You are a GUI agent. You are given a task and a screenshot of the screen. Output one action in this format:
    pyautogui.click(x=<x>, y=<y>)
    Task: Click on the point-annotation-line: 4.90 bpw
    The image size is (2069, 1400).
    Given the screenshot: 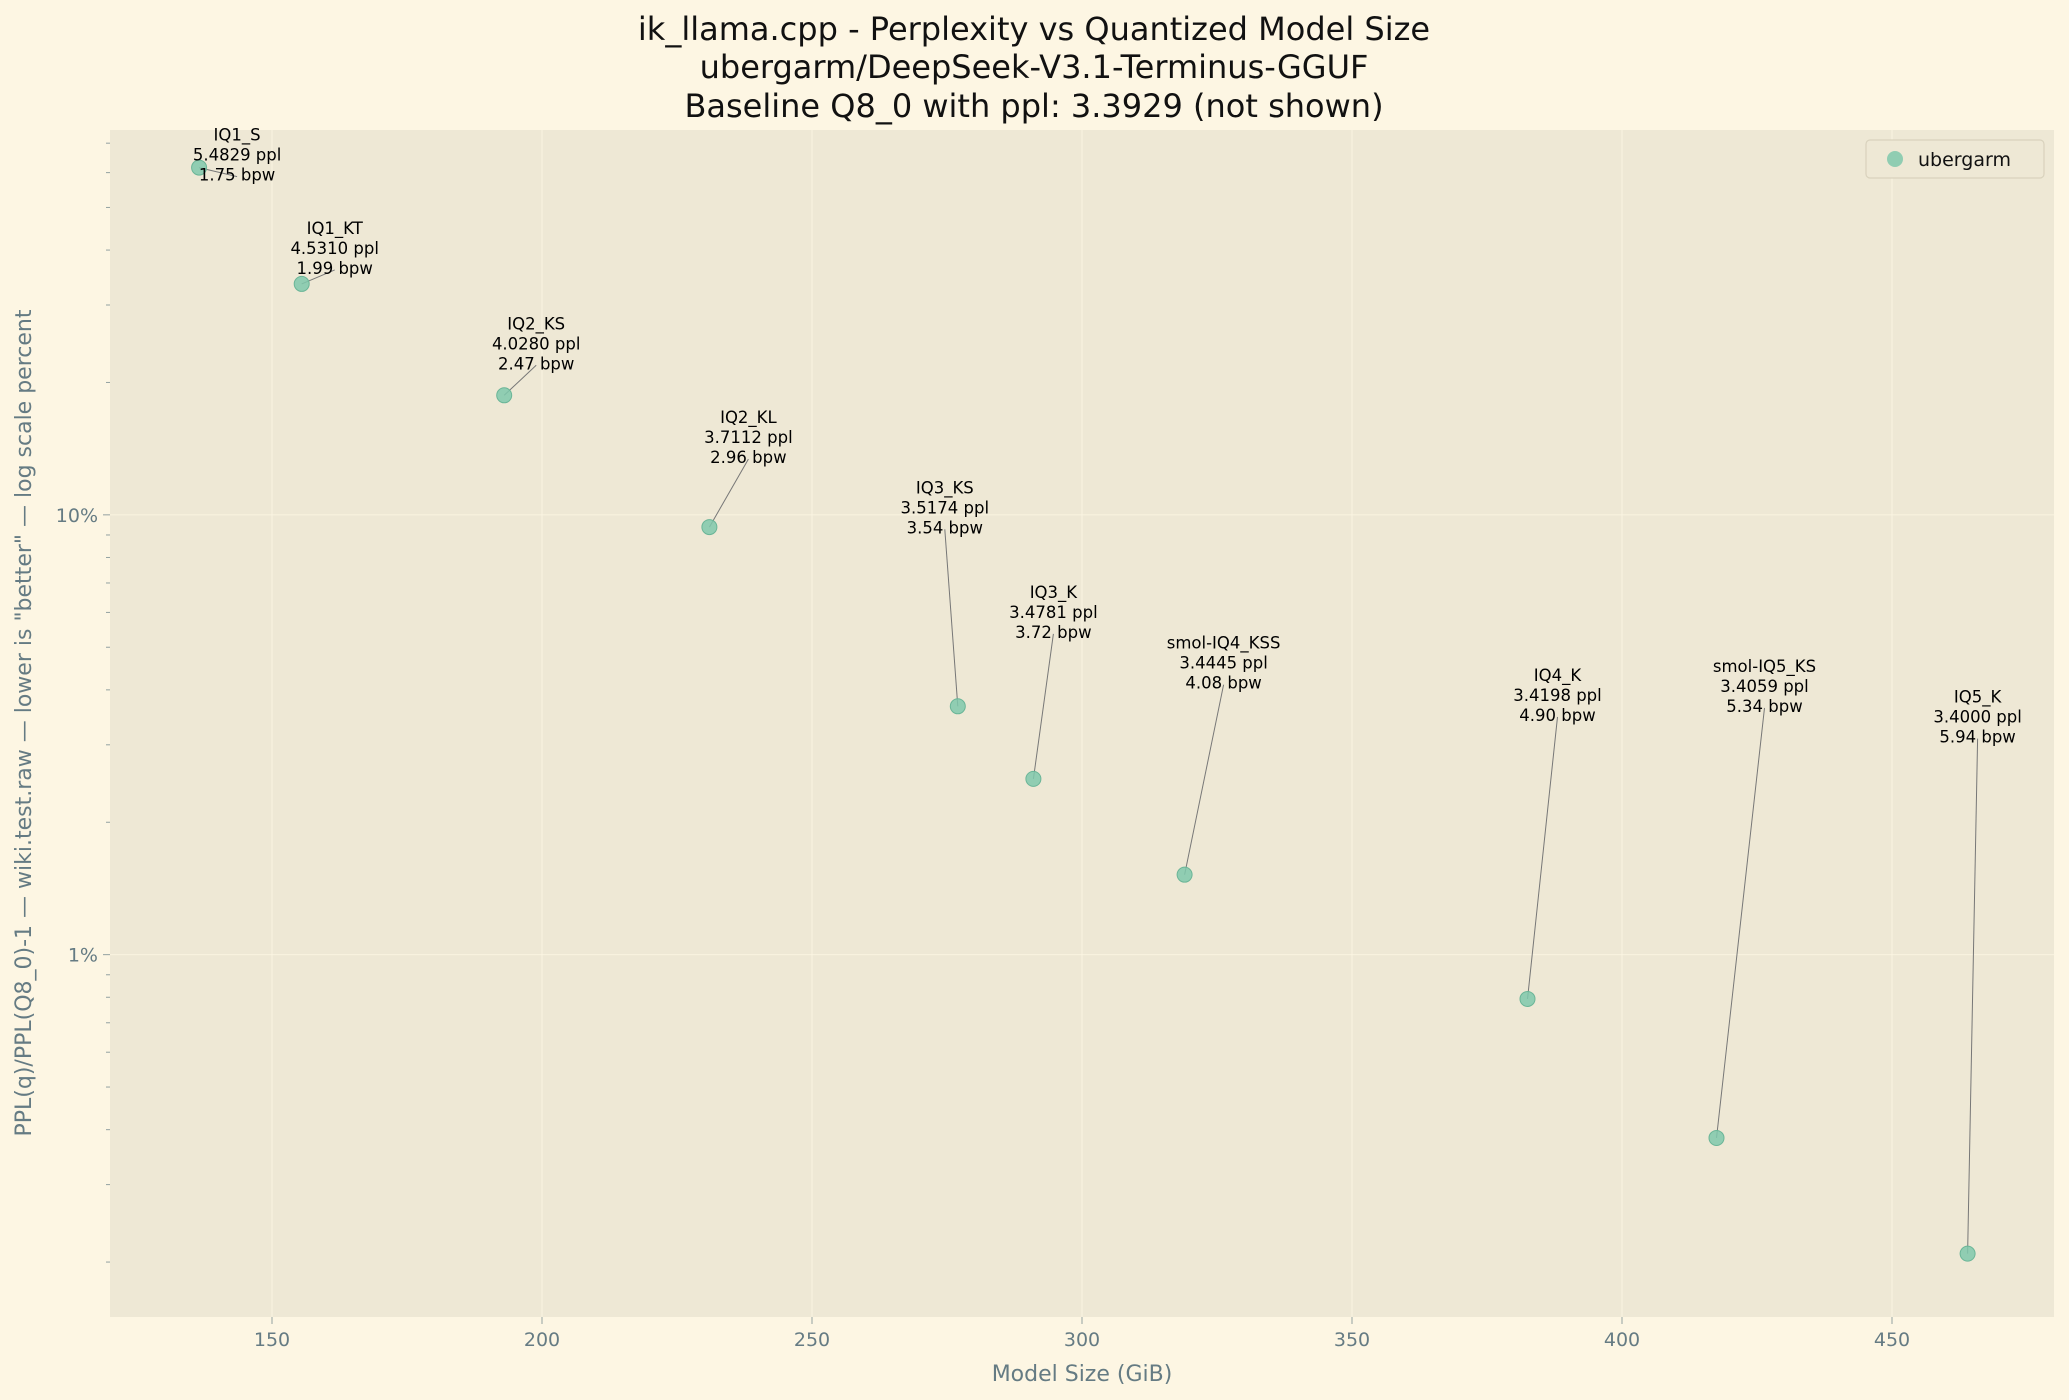 What is the action you would take?
    pyautogui.click(x=1557, y=715)
    